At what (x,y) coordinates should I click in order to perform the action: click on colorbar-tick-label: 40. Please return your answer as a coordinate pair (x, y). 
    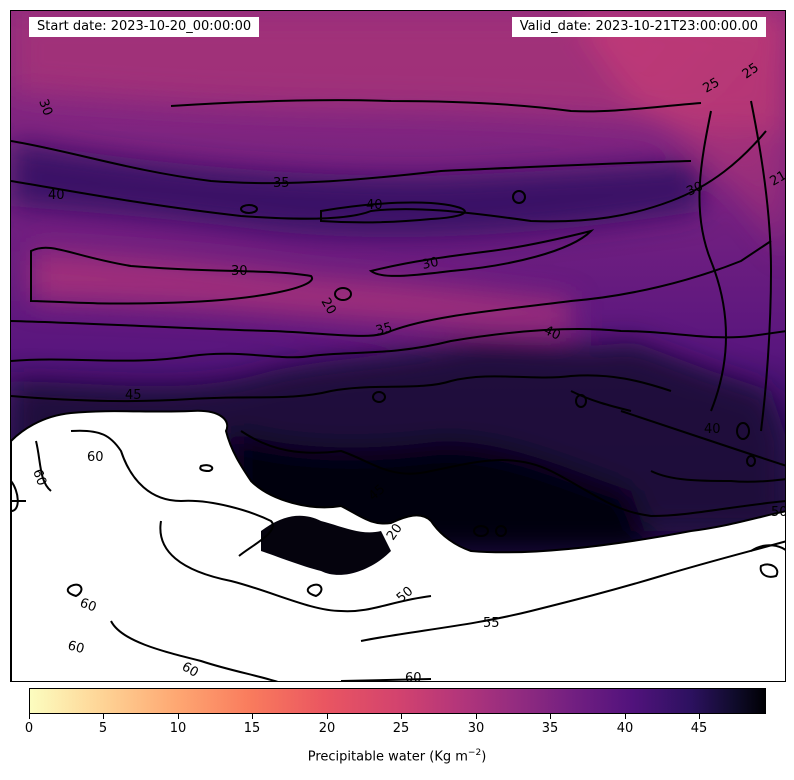
    Looking at the image, I should click on (625, 728).